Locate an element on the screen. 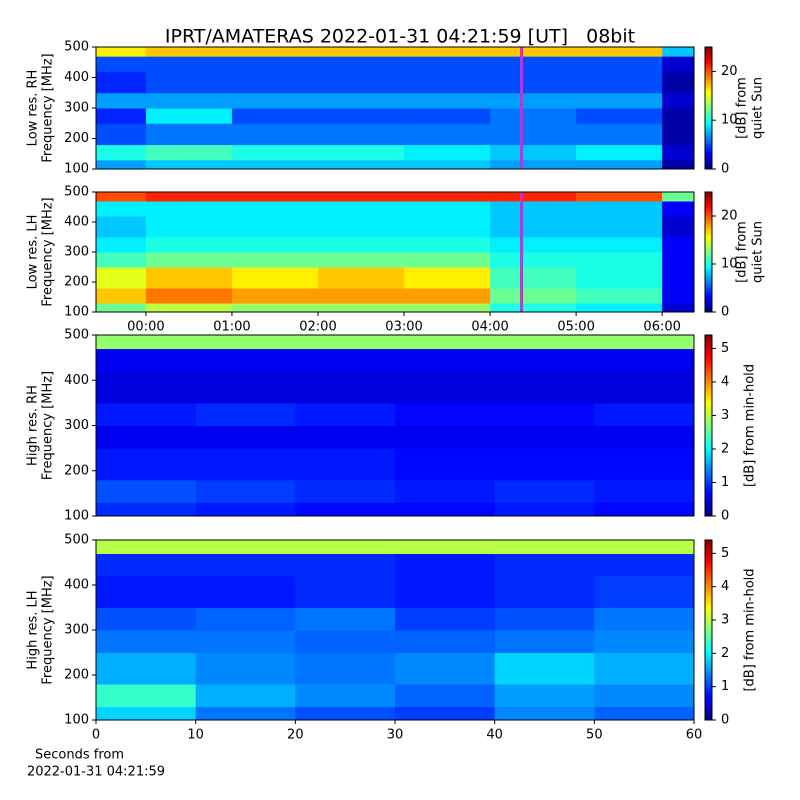 This screenshot has width=800, height=800. x-tick-label: 20 is located at coordinates (295, 735).